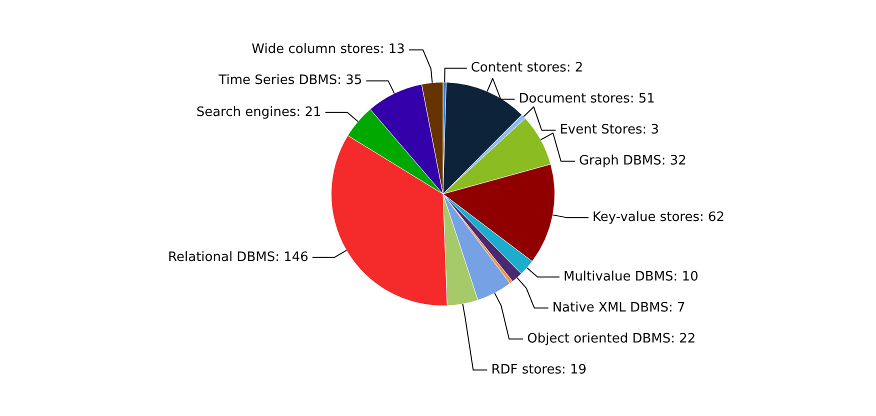  What do you see at coordinates (630, 276) in the screenshot?
I see `slice-label: Multivalue DBMS: 10` at bounding box center [630, 276].